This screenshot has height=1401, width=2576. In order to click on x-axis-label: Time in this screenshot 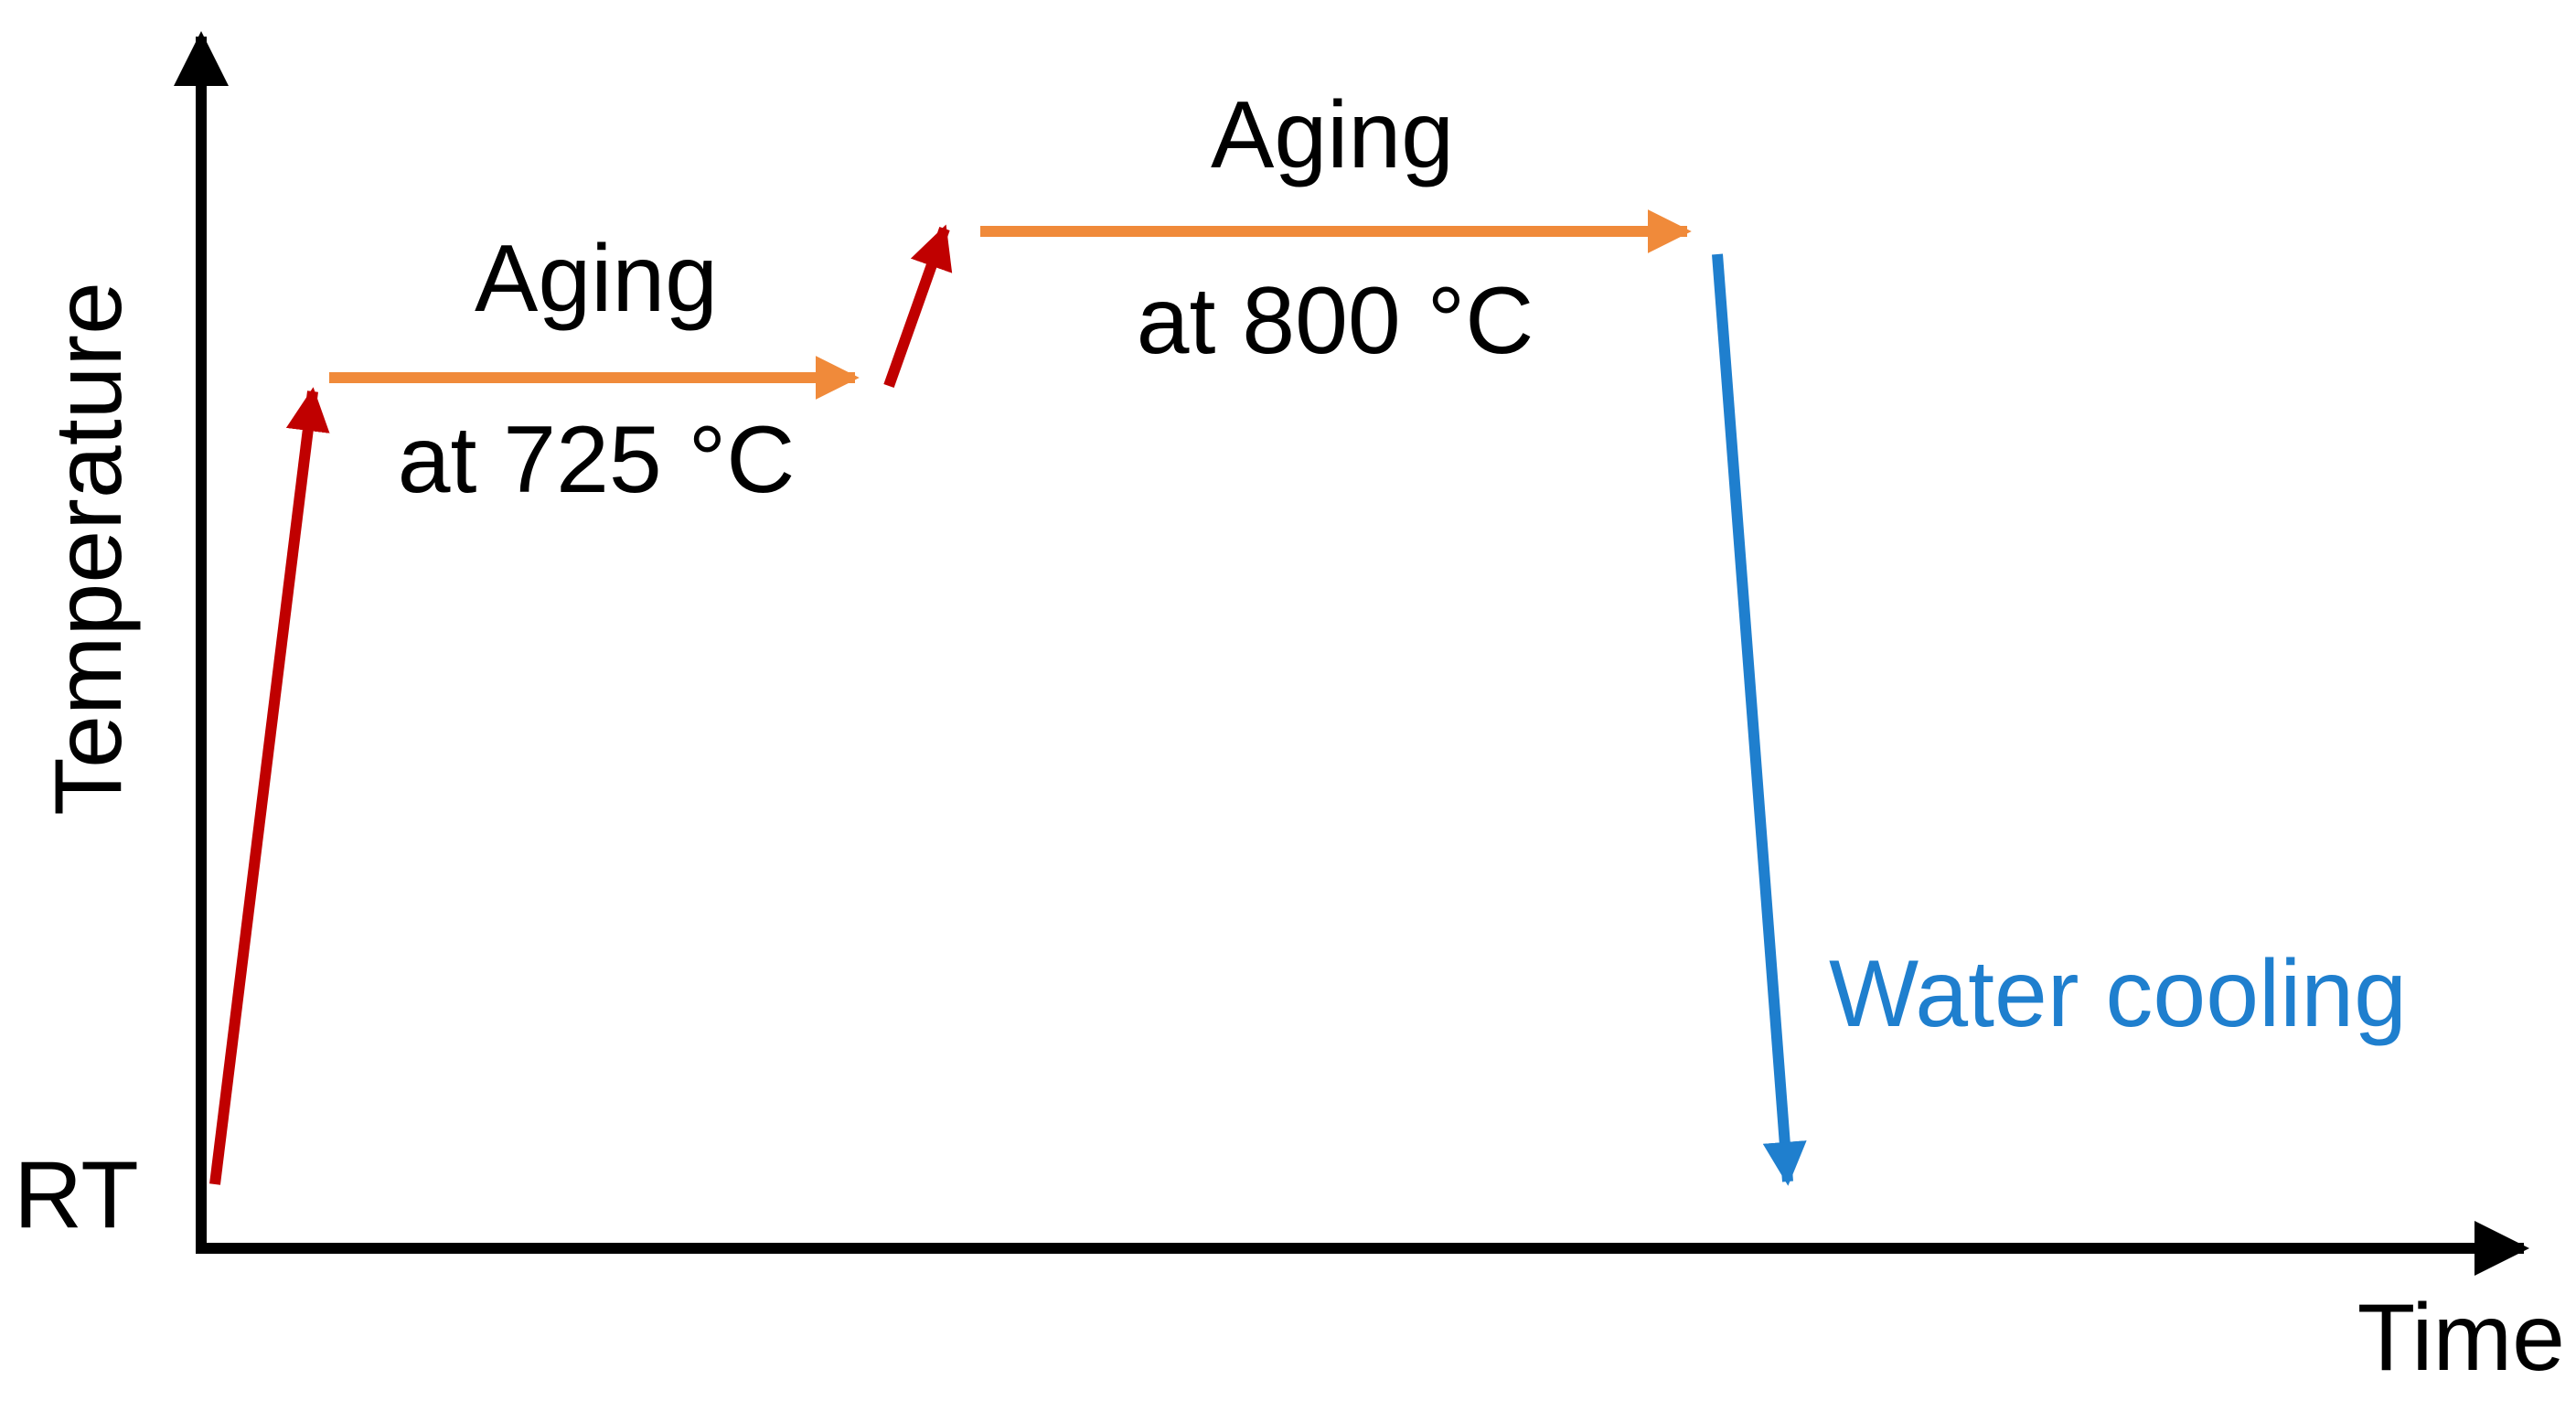, I will do `click(2461, 1338)`.